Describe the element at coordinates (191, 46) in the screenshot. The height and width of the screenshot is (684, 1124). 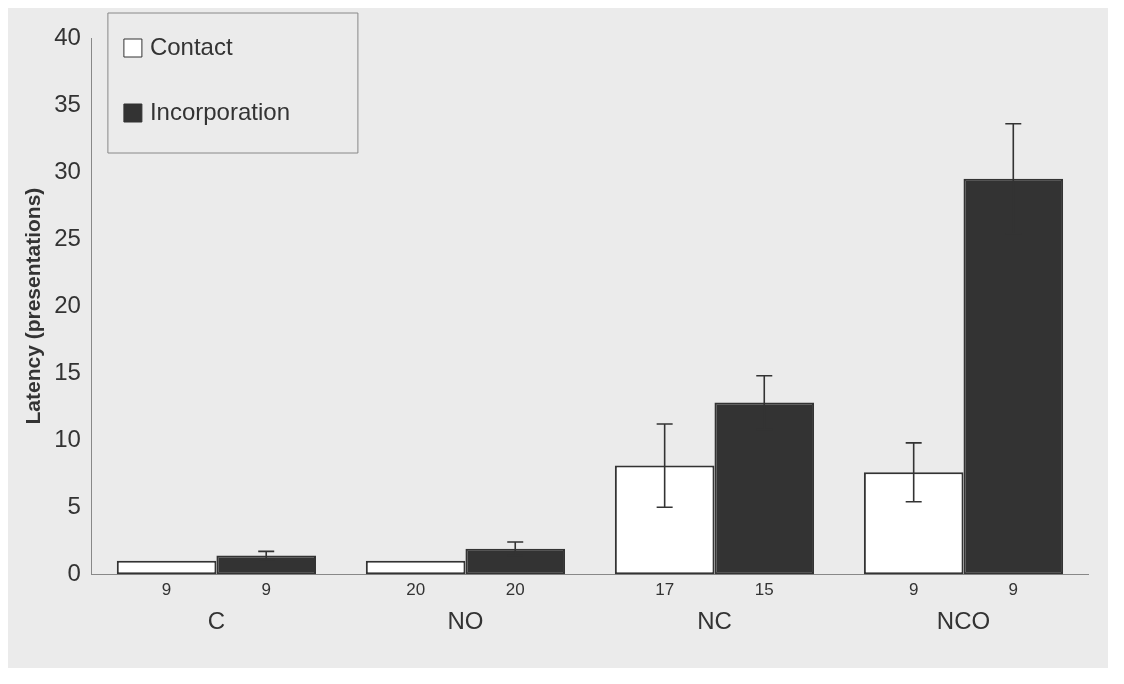
I see `legend-label: Contact` at that location.